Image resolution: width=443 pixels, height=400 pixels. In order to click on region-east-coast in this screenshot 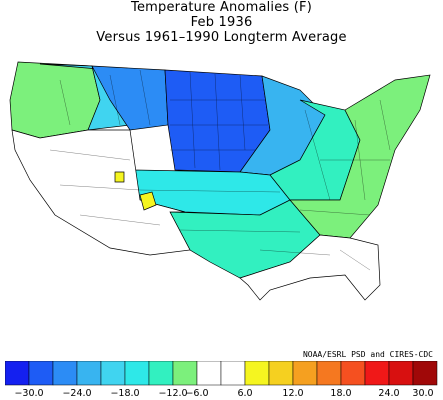, I will do `click(360, 156)`.